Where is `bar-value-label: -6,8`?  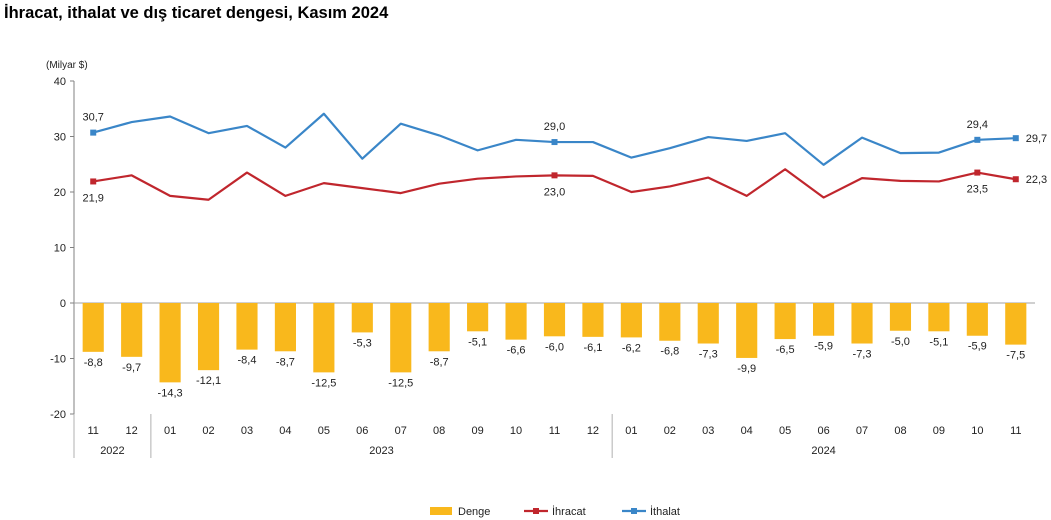 bar-value-label: -6,8 is located at coordinates (669, 352).